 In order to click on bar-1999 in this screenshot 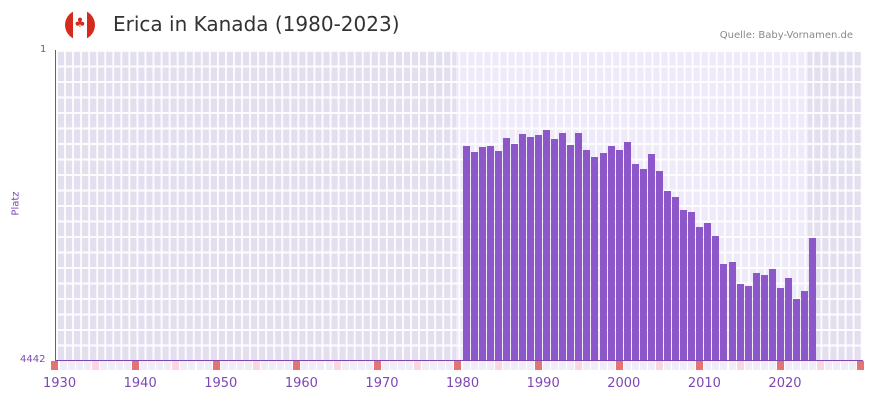, I will do `click(619, 255)`.